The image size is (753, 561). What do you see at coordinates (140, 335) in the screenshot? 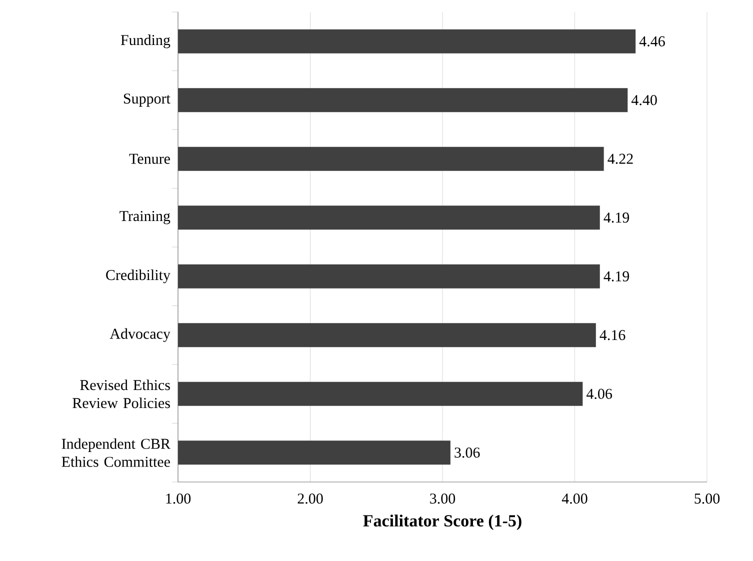
I see `y-tick-label: Advocacy` at bounding box center [140, 335].